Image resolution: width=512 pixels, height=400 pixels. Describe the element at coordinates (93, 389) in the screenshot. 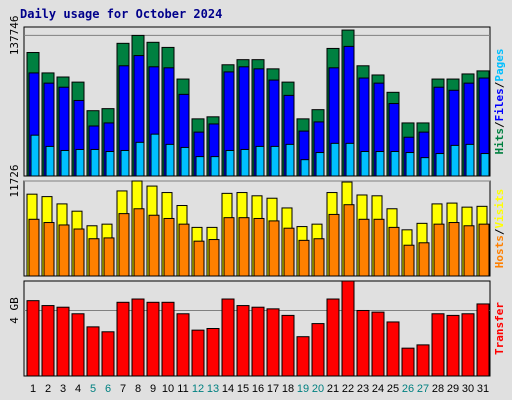

I see `x-tick-label: 5` at that location.